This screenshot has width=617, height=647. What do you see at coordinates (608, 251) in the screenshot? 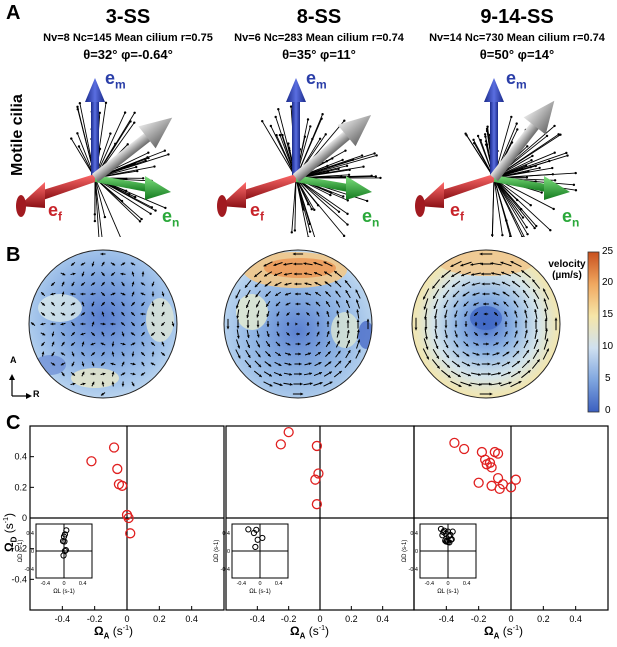
I see `colorbar-tick: 25` at bounding box center [608, 251].